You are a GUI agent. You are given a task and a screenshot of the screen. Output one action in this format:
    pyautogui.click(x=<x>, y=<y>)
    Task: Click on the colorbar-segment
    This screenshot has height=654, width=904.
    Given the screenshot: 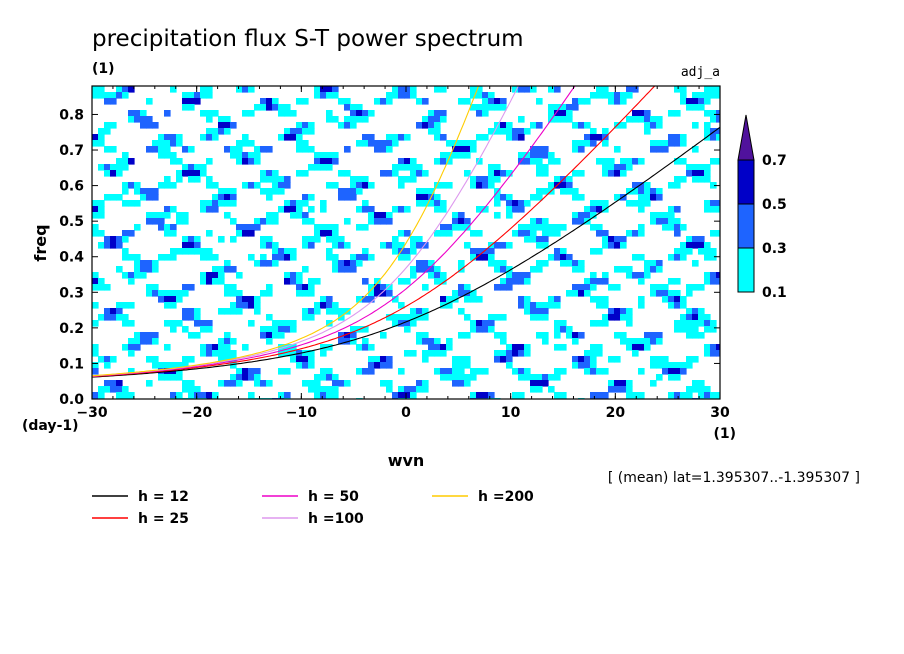 What is the action you would take?
    pyautogui.click(x=746, y=226)
    